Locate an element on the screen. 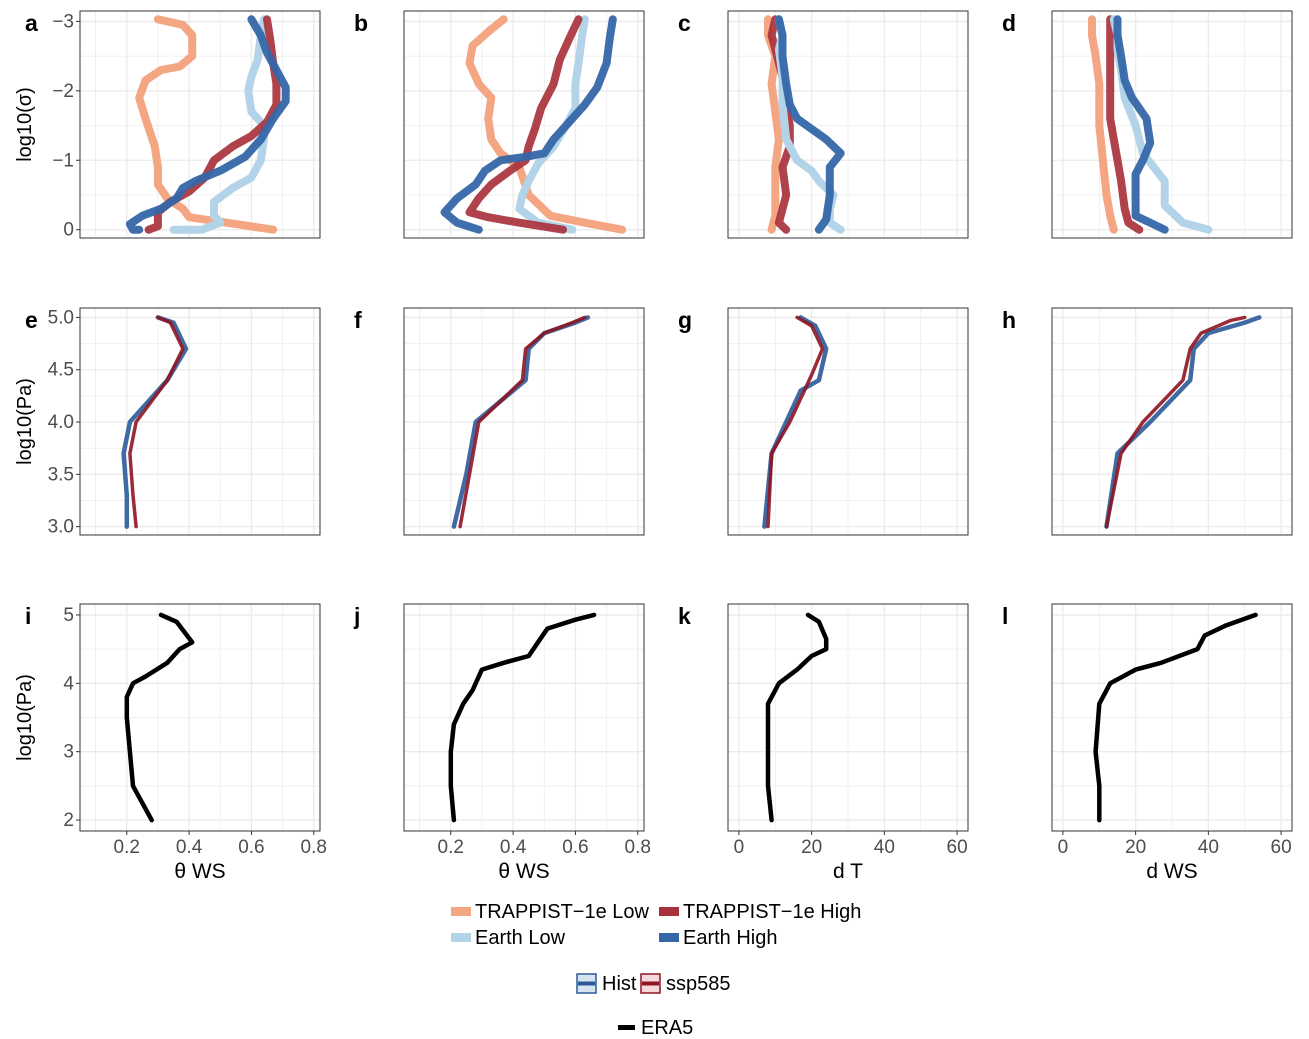 This screenshot has width=1309, height=1039. panel-f: f is located at coordinates (499, 421).